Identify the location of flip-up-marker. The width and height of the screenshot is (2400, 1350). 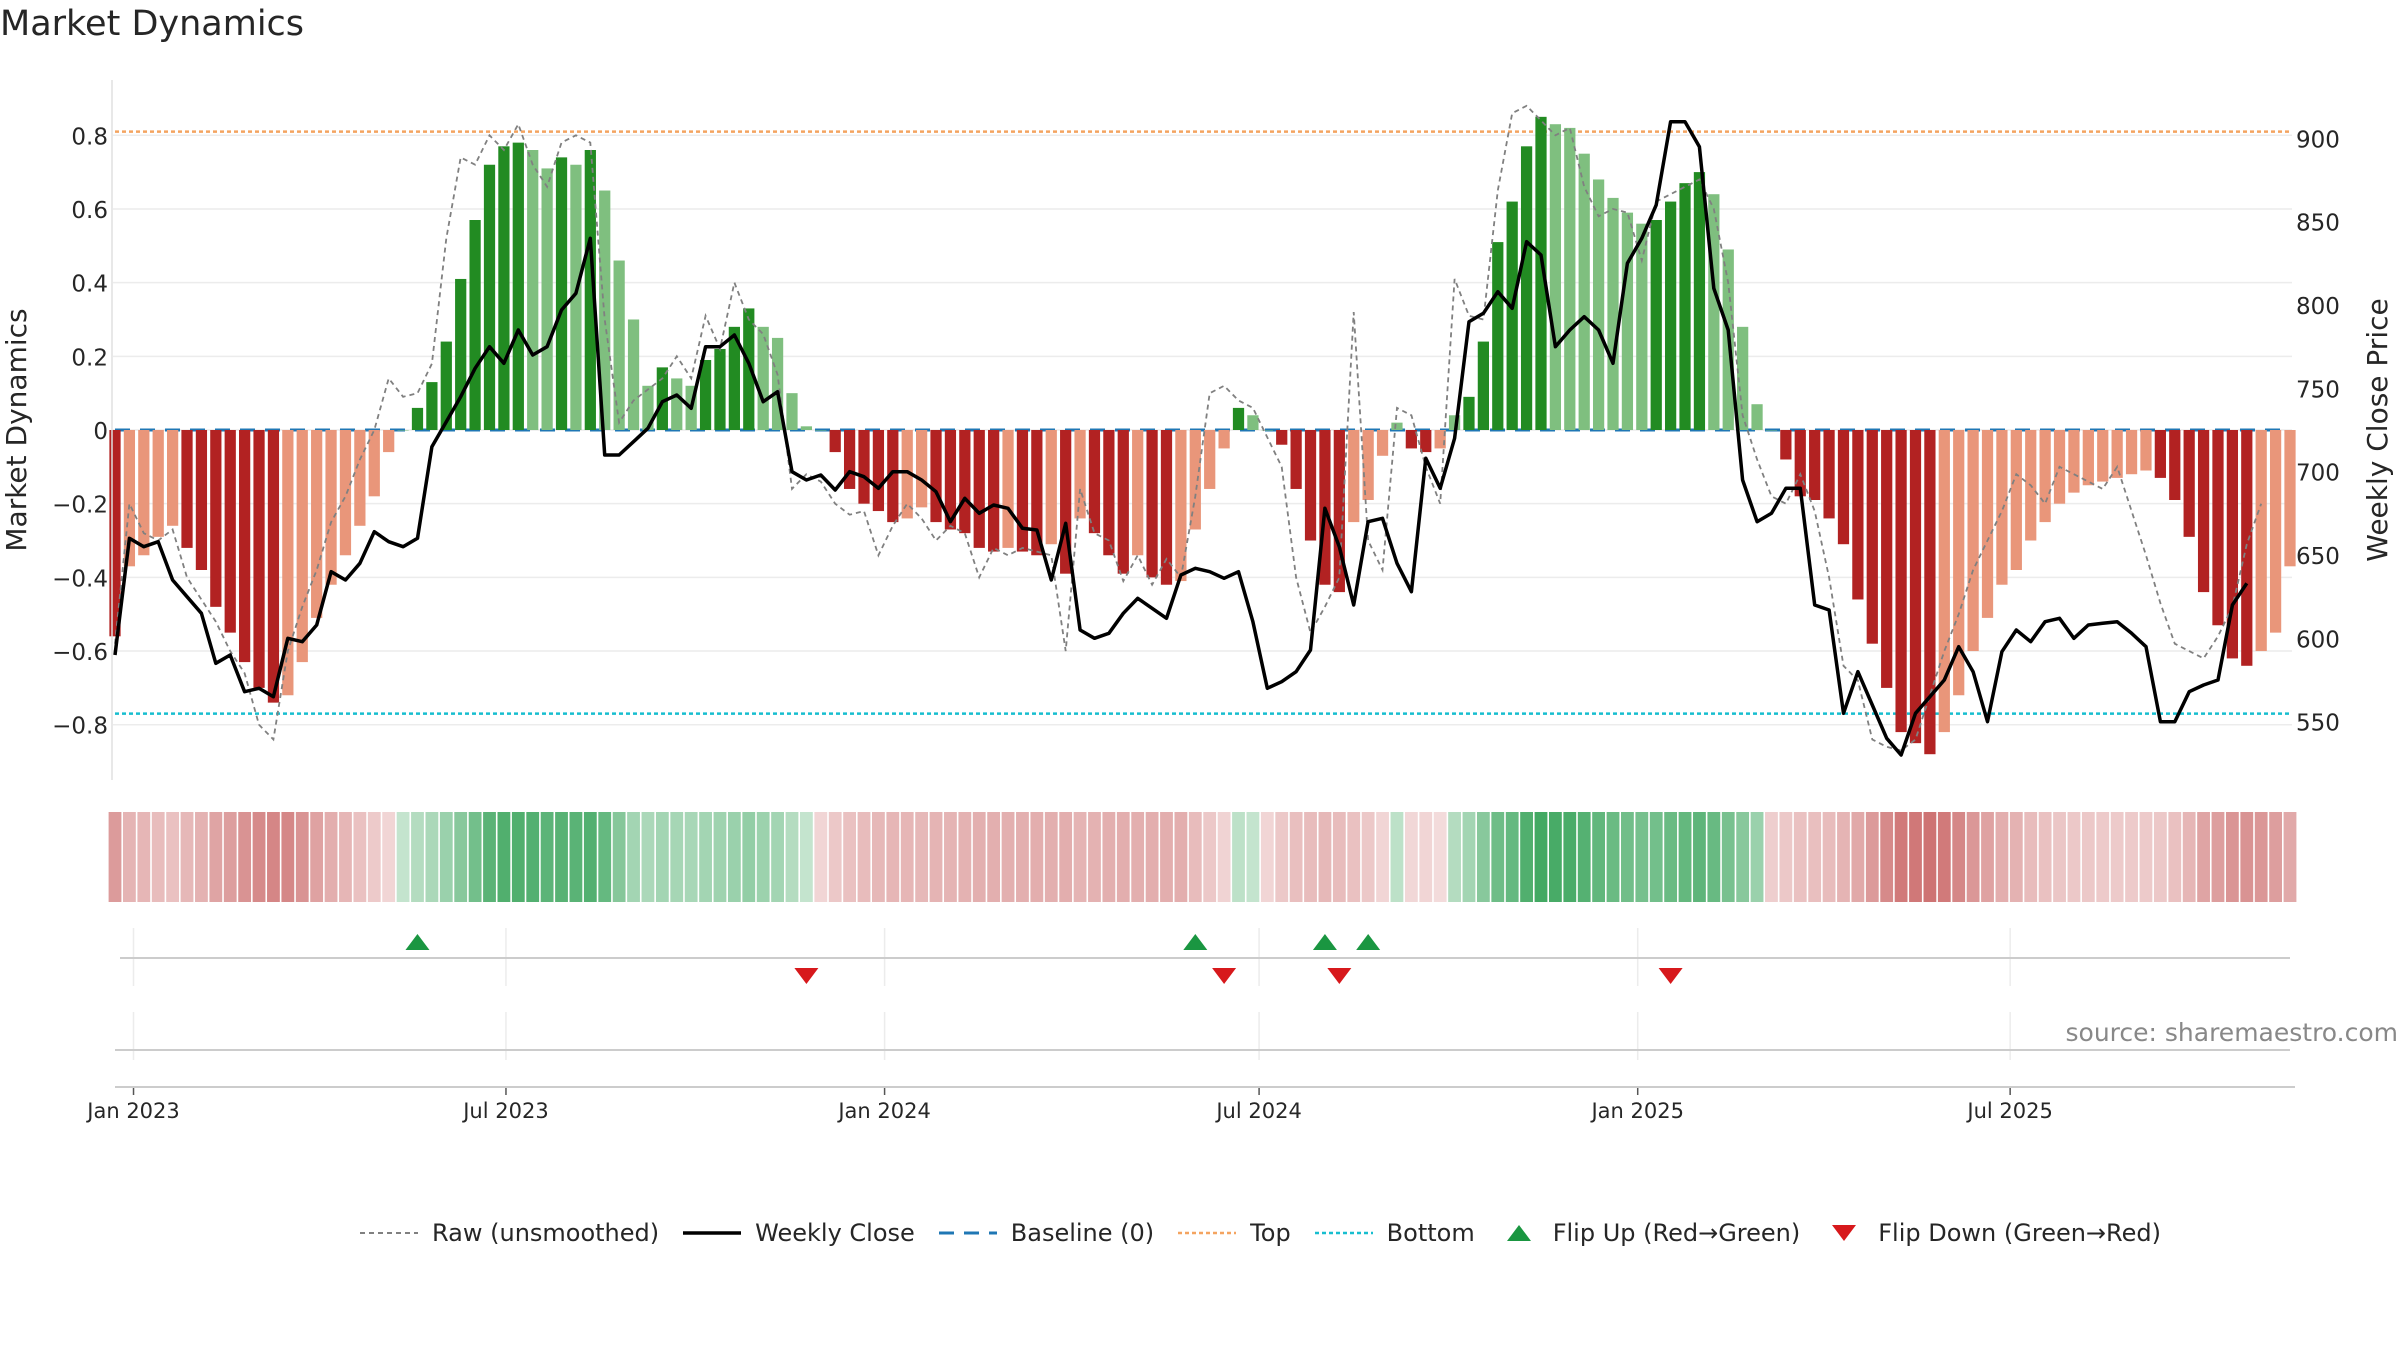
(1195, 942).